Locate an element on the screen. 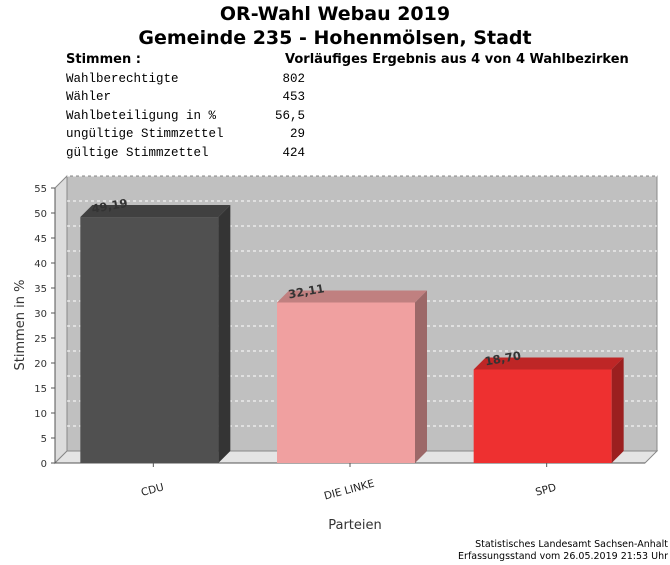 The height and width of the screenshot is (565, 670). timestamp-note: Erfassungsstand vom 26.05.2019 21:53 Uhr is located at coordinates (563, 556).